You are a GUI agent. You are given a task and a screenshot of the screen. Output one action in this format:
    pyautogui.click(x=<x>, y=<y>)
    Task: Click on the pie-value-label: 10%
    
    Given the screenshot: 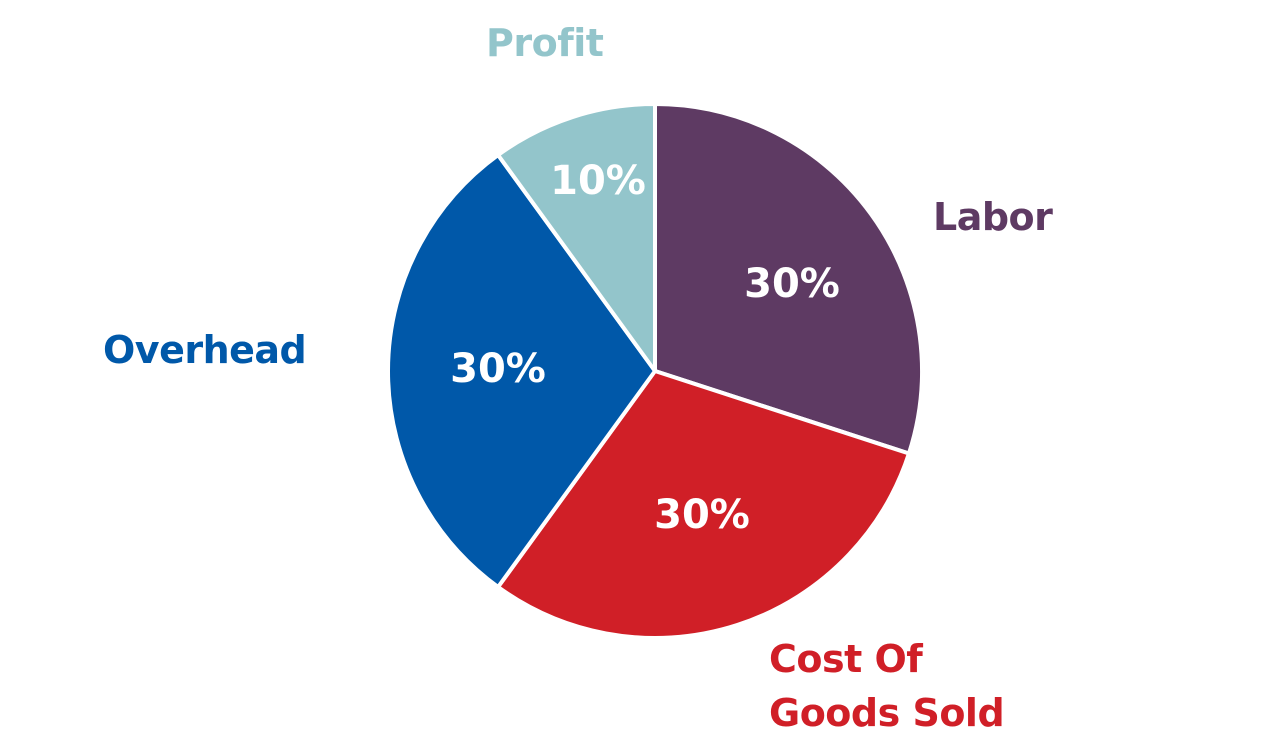 What is the action you would take?
    pyautogui.click(x=598, y=181)
    